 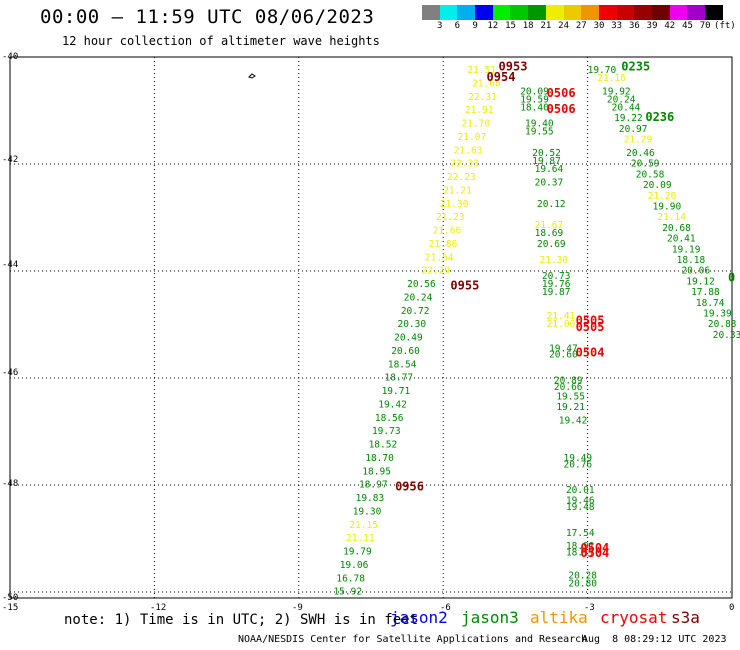 I want to click on swh-value: 21.11, so click(x=360, y=538).